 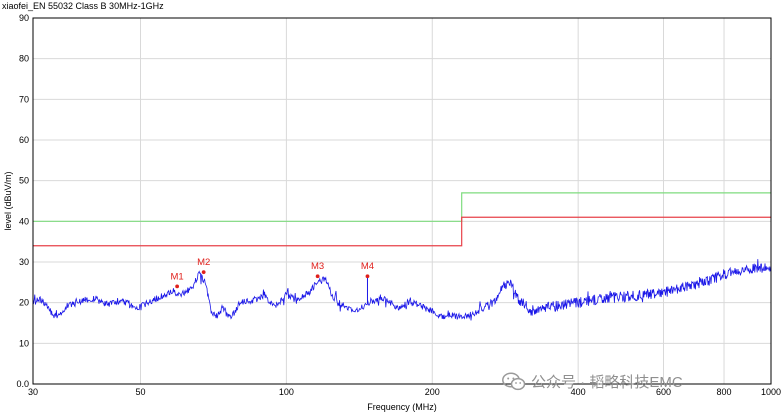 I want to click on y-axis-label: level (dBuV/m), so click(x=8, y=200).